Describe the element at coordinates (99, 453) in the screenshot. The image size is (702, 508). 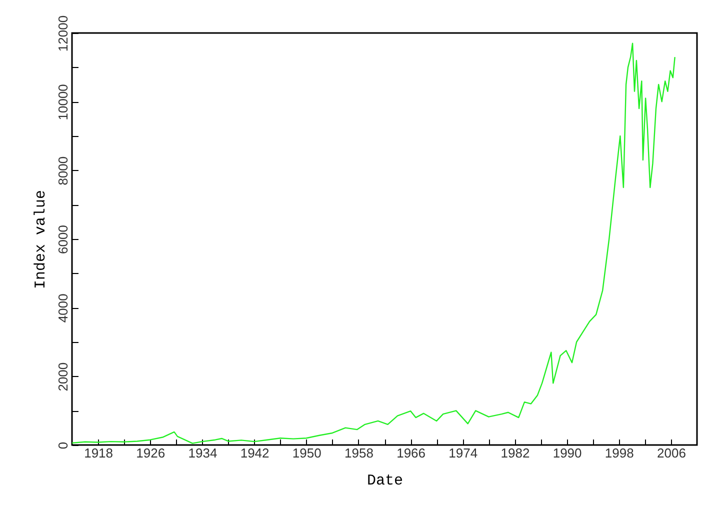
I see `x-tick-label: 1918` at that location.